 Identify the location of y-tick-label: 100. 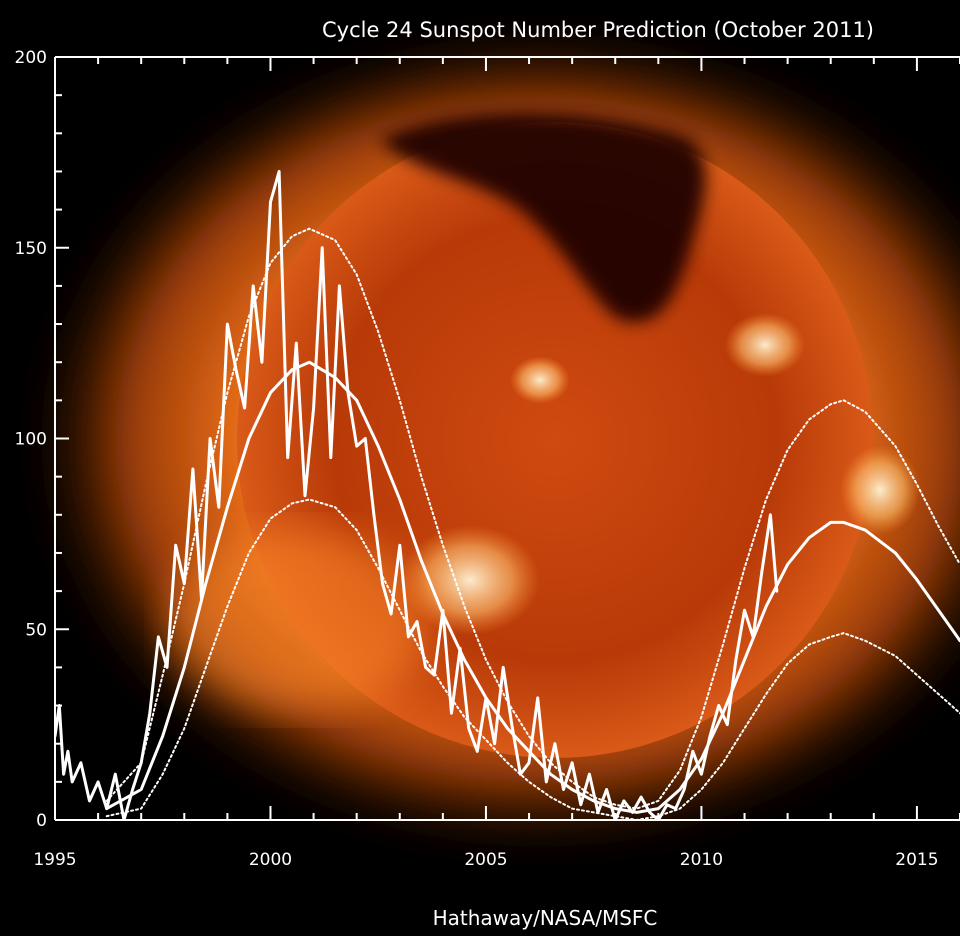
(31, 440).